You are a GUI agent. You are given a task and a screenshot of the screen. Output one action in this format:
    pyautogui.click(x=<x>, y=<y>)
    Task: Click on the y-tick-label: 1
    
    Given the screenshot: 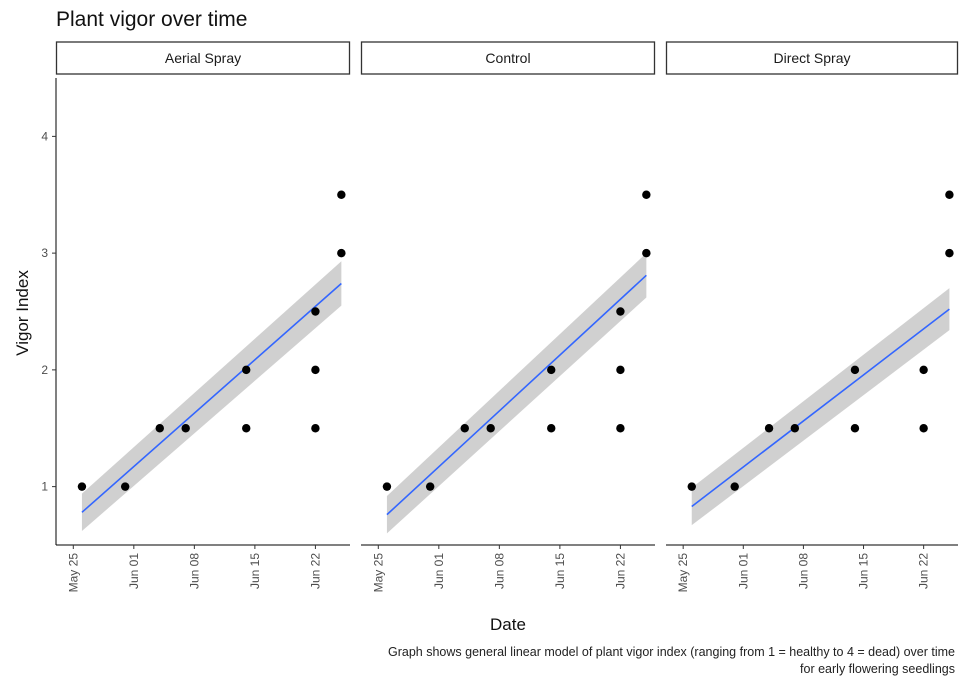 What is the action you would take?
    pyautogui.click(x=44, y=487)
    